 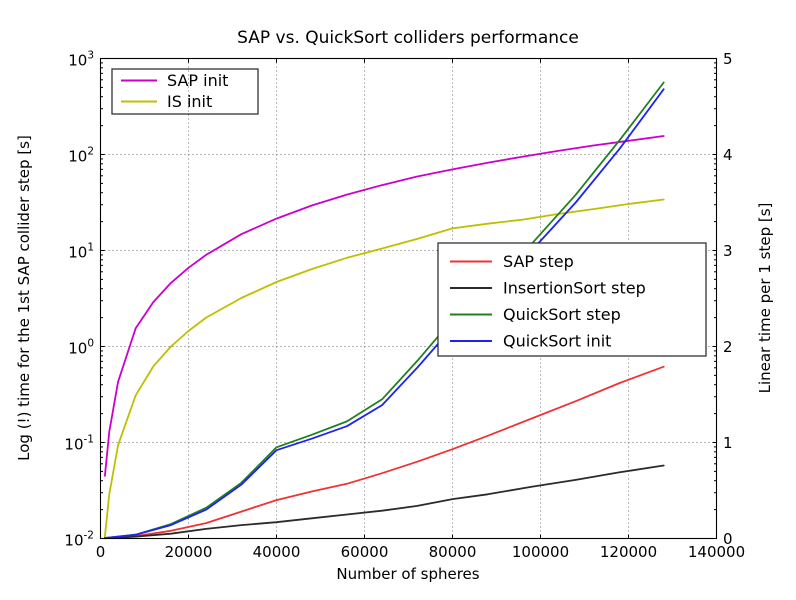 What do you see at coordinates (728, 539) in the screenshot?
I see `y-tick-label-right: 0` at bounding box center [728, 539].